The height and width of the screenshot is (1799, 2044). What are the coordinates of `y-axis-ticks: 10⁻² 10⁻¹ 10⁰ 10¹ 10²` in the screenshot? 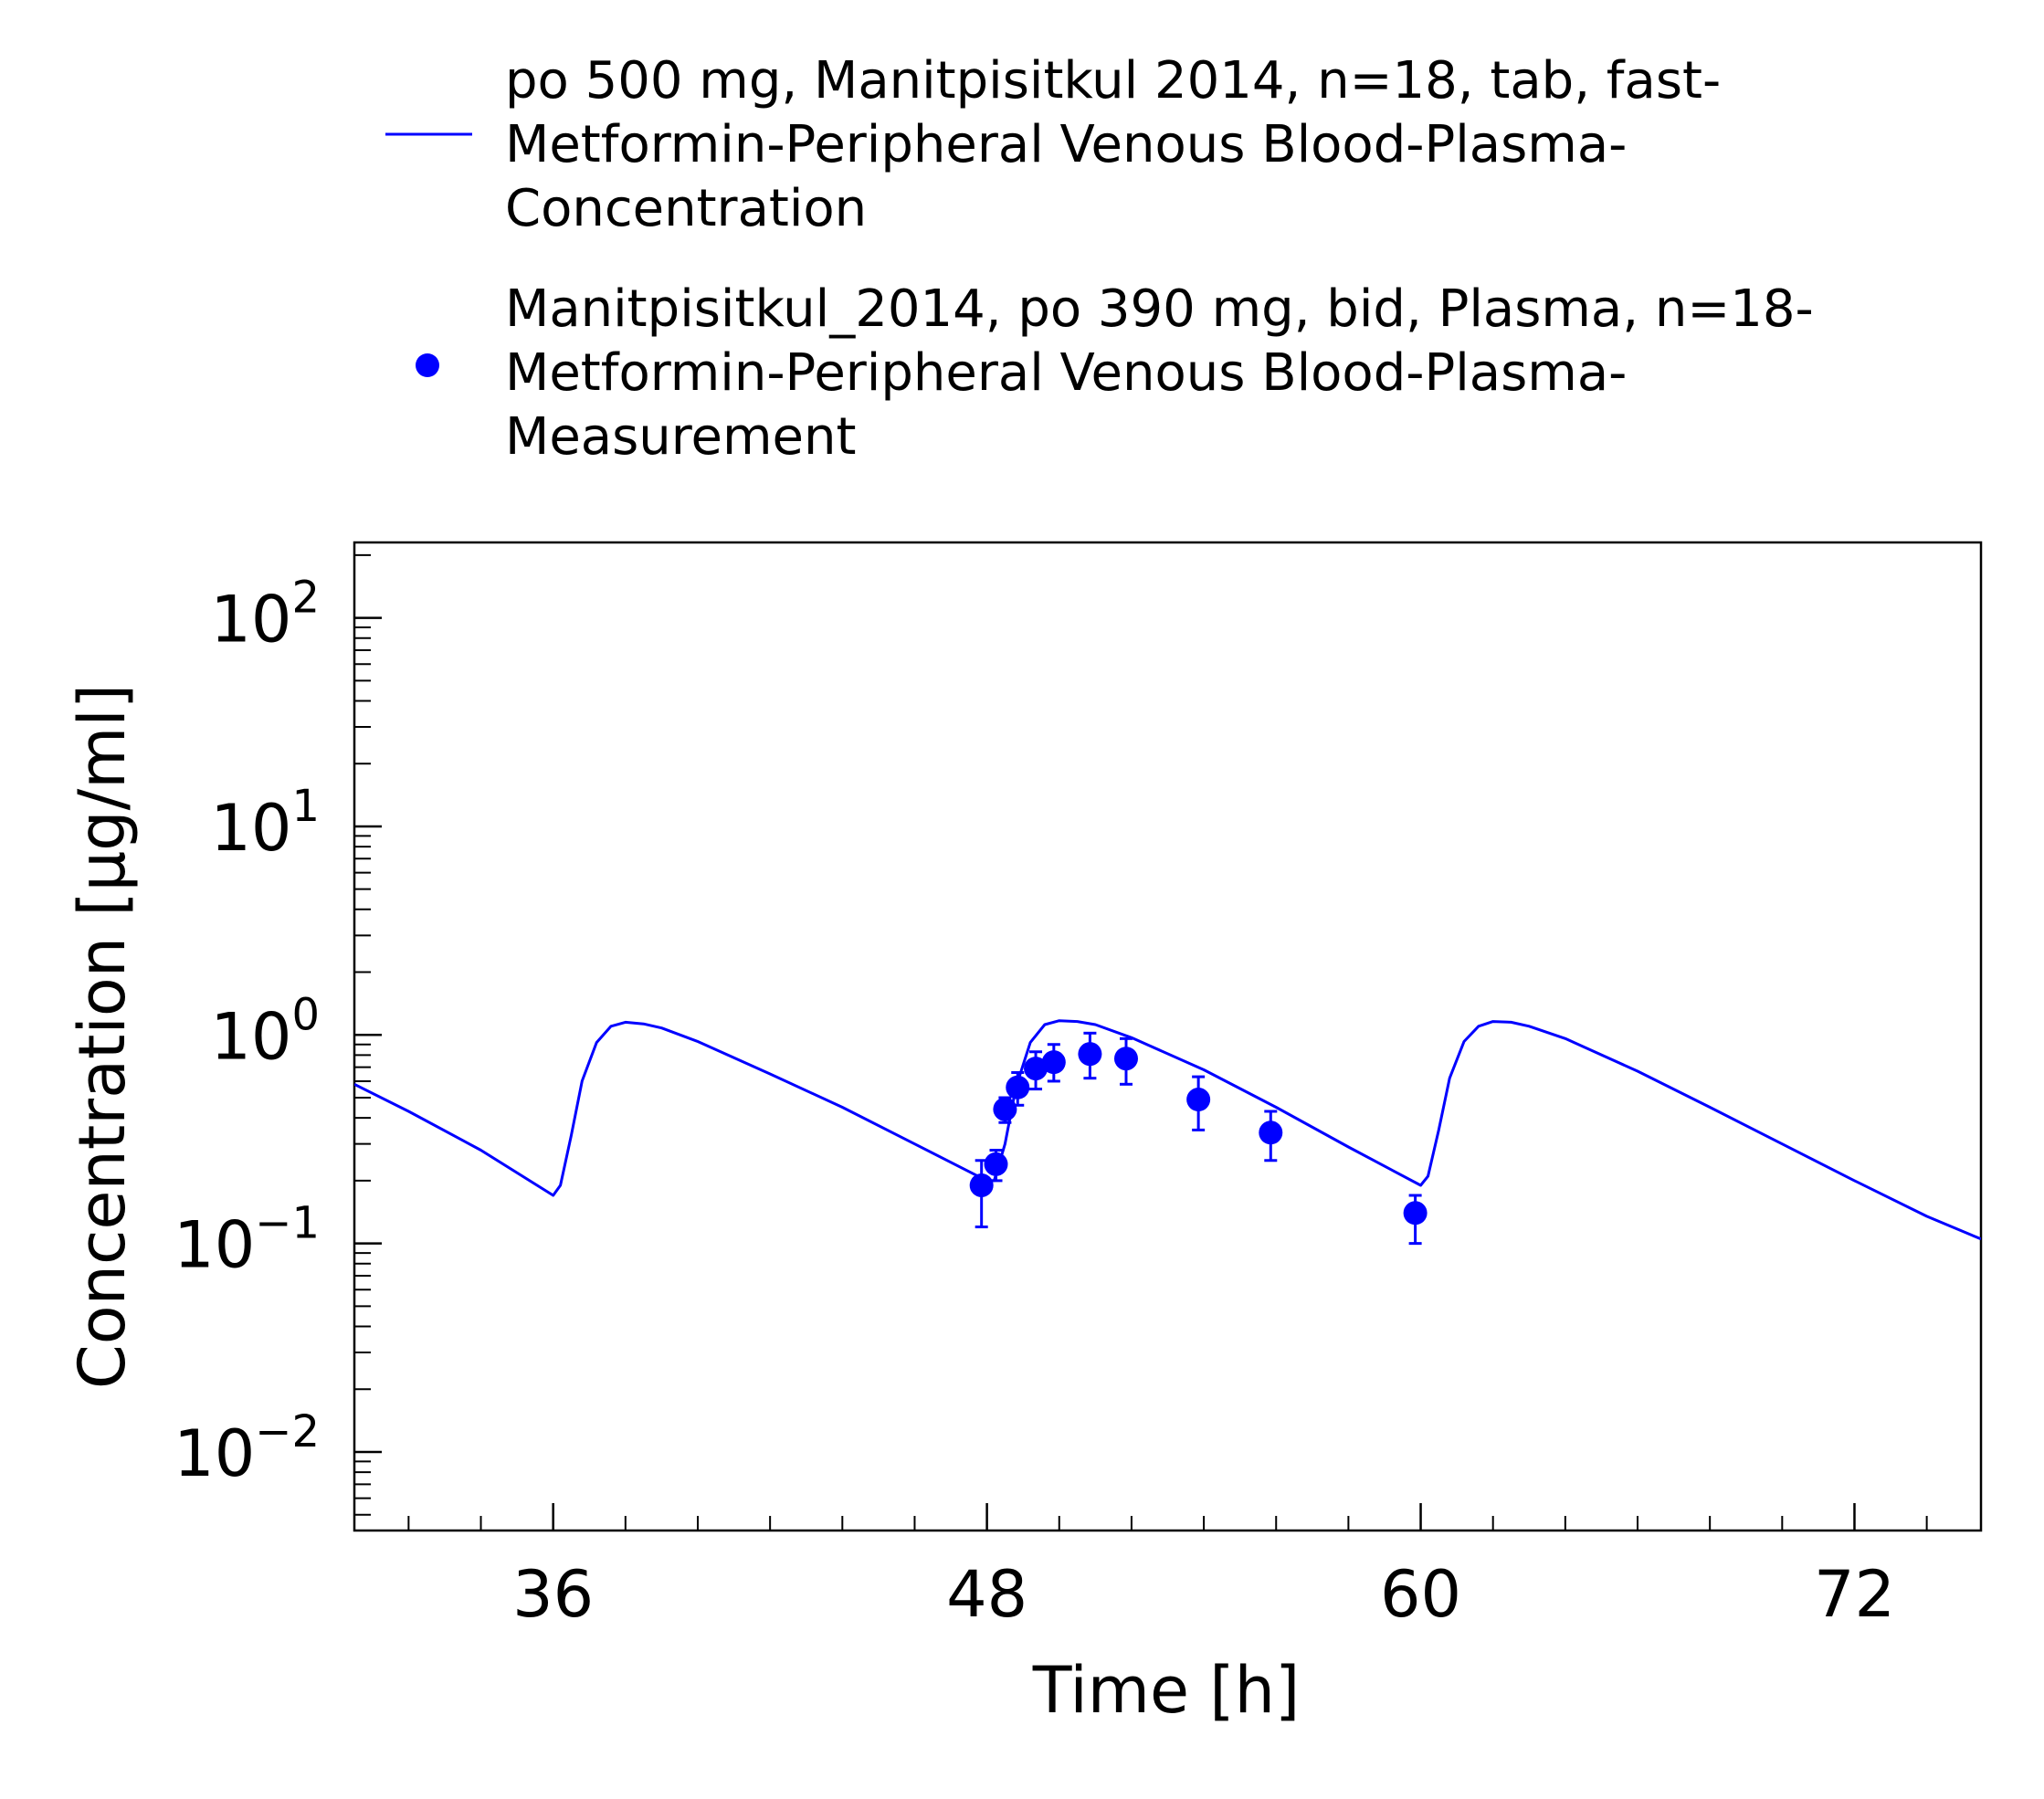 It's located at (278, 1032).